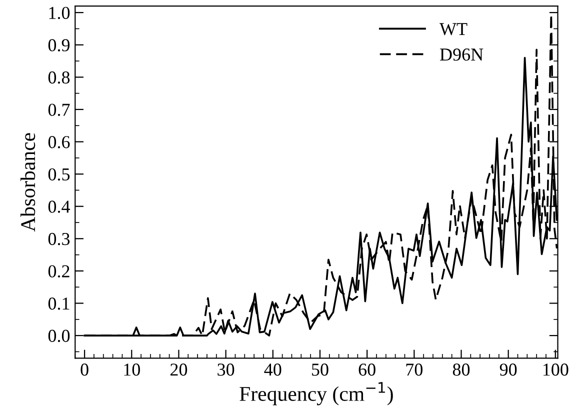  I want to click on legend-label: WT, so click(453, 29).